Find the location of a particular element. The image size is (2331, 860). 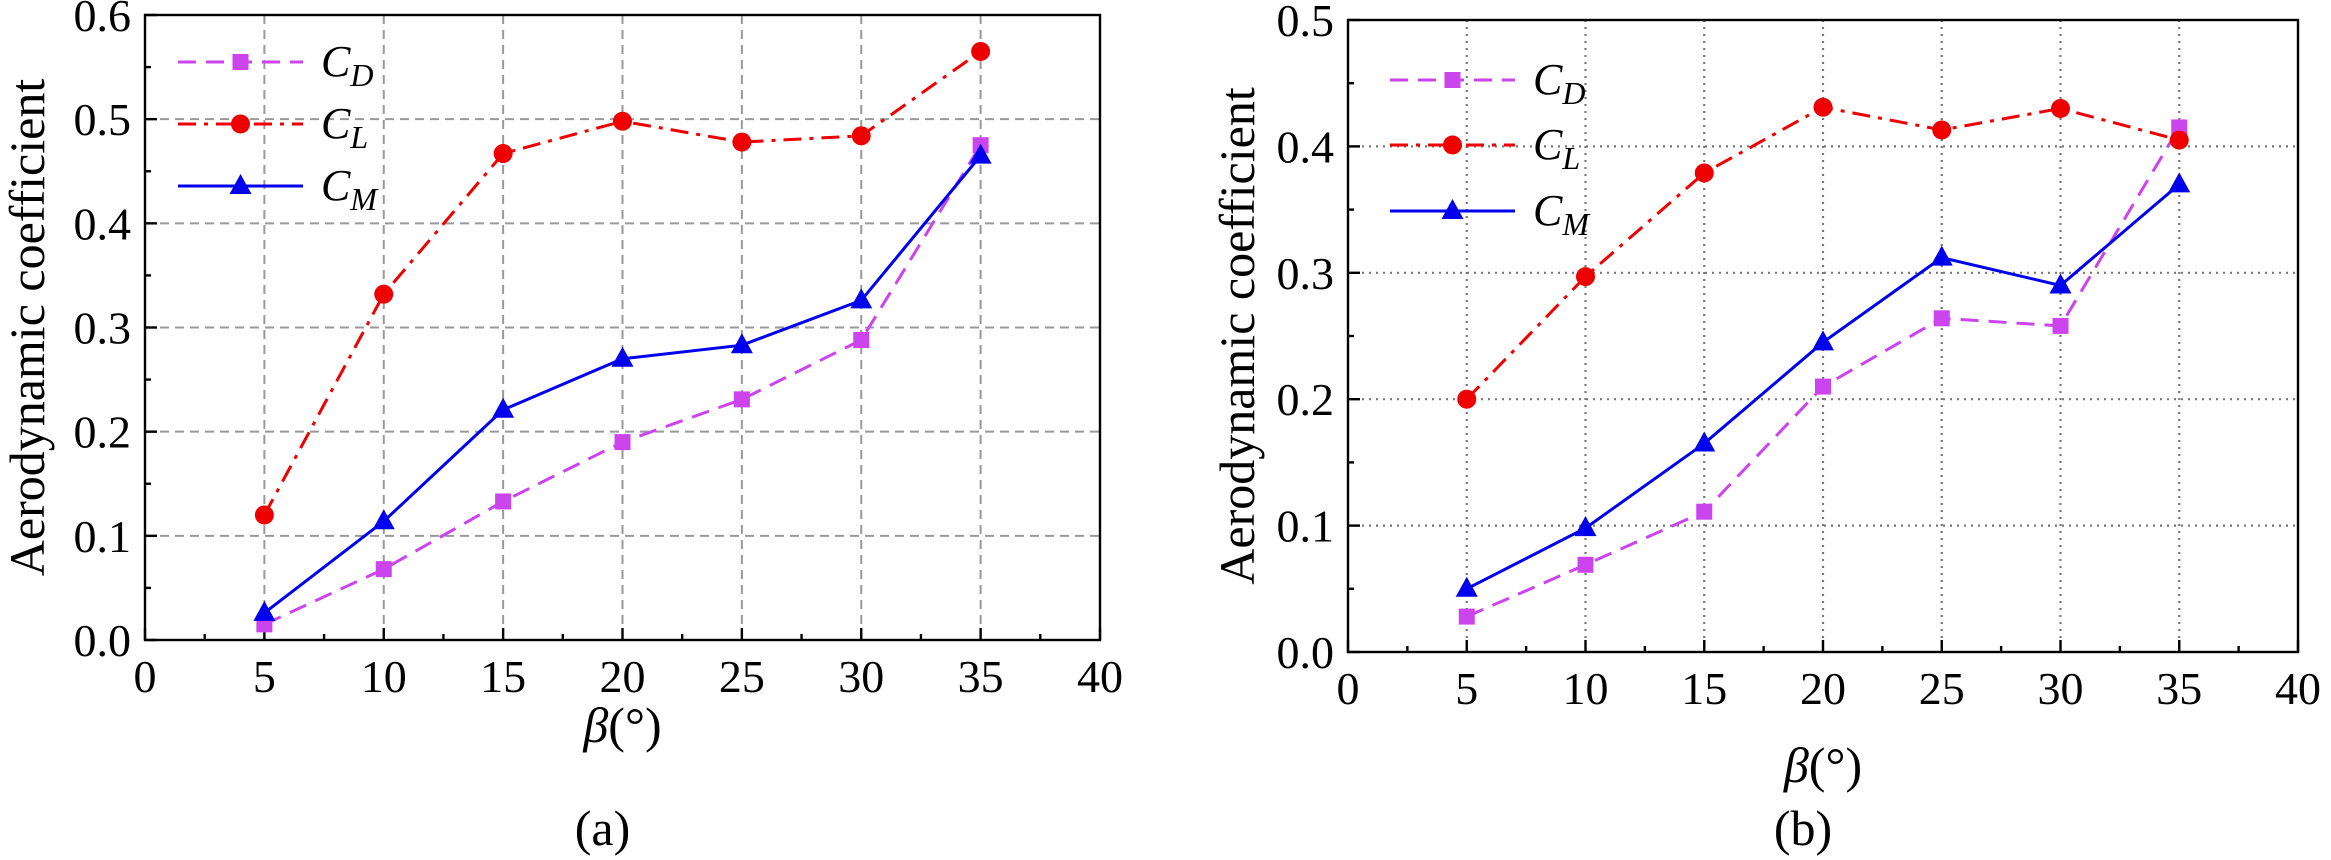

legend-label-L: CL is located at coordinates (344, 127).